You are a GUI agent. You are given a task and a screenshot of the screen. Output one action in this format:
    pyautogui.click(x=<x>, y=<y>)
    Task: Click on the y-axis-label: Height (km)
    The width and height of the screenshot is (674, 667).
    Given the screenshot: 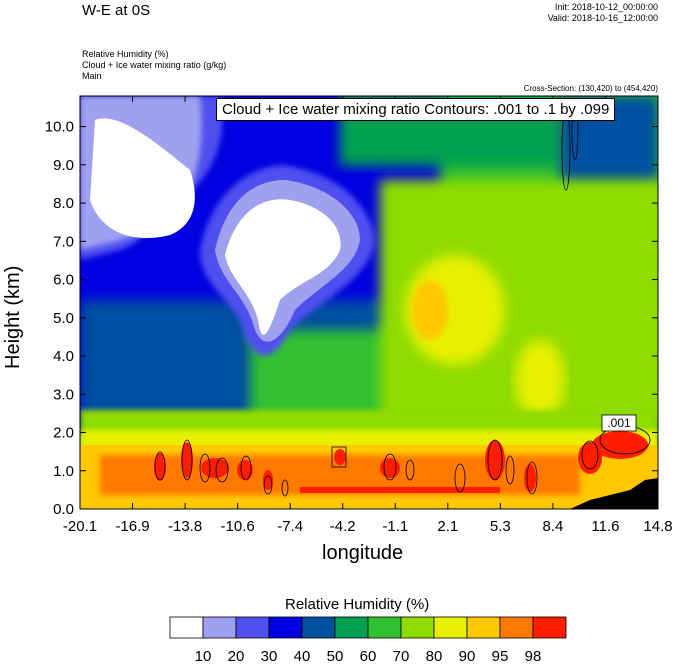 What is the action you would take?
    pyautogui.click(x=13, y=317)
    